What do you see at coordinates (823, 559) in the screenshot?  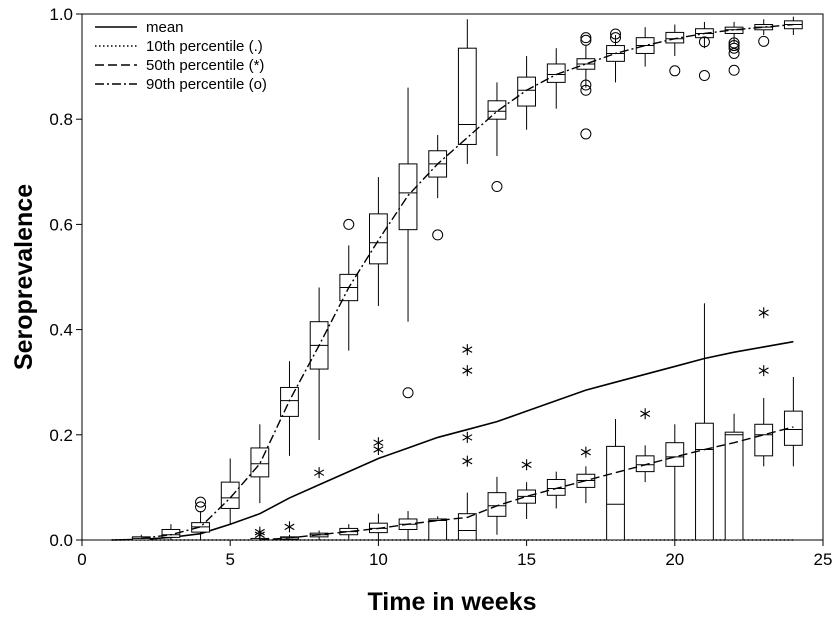 I see `x-tick-label: 25` at bounding box center [823, 559].